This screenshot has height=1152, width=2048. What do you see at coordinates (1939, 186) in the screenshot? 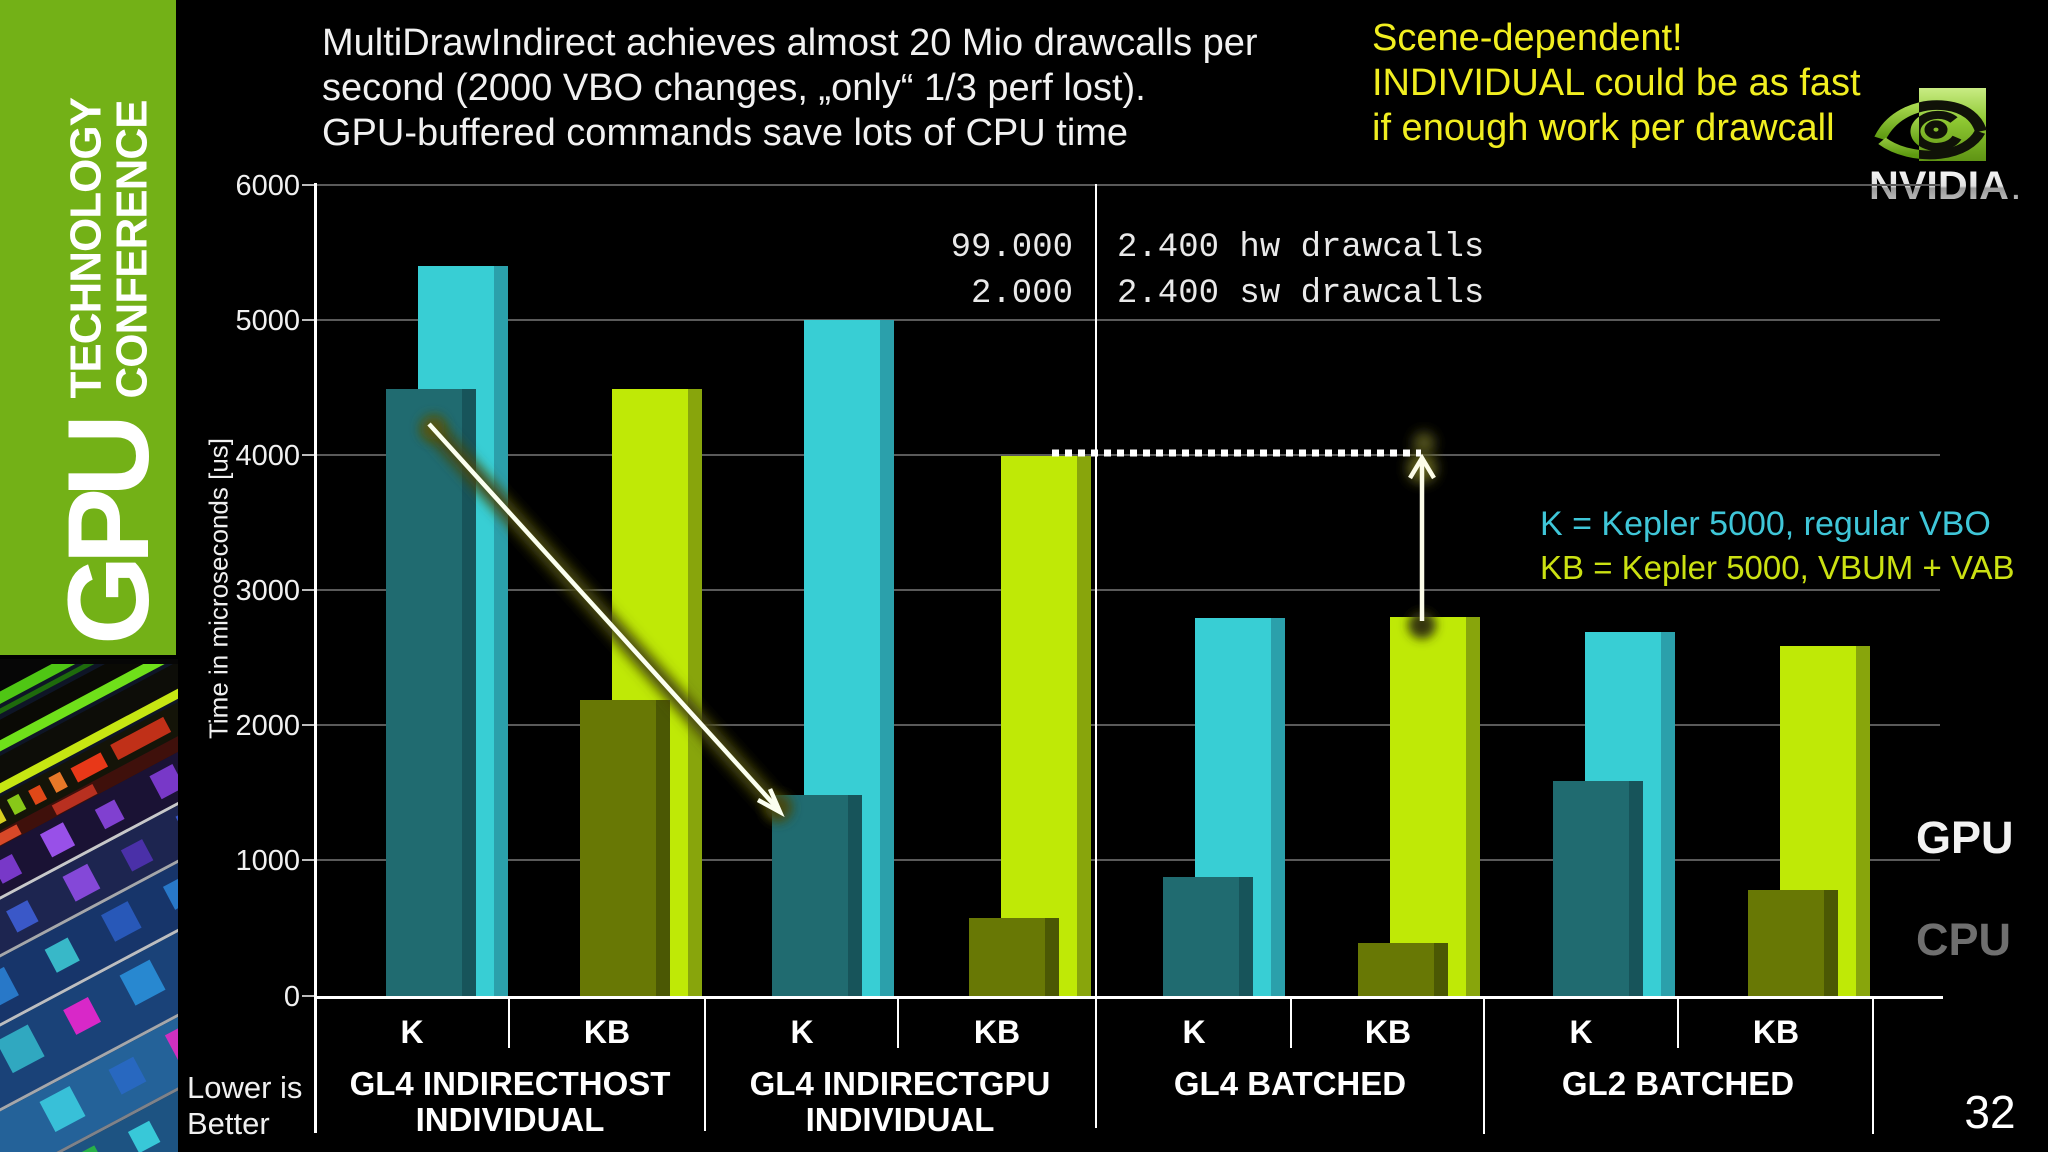
I see `svg-text: NVIDIA` at bounding box center [1939, 186].